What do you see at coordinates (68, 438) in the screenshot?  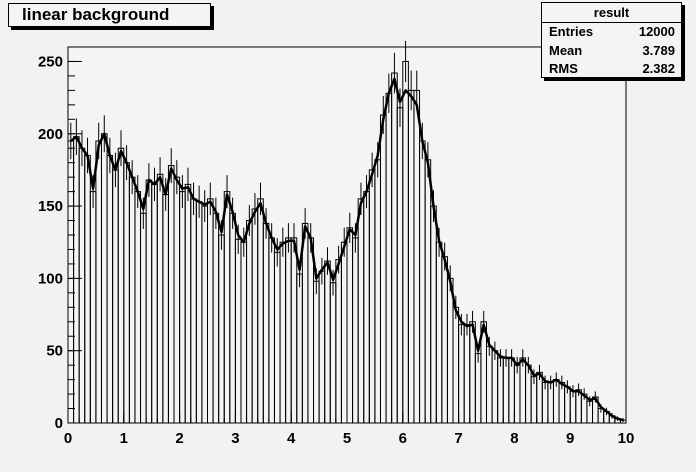 I see `x-tick-label: 0` at bounding box center [68, 438].